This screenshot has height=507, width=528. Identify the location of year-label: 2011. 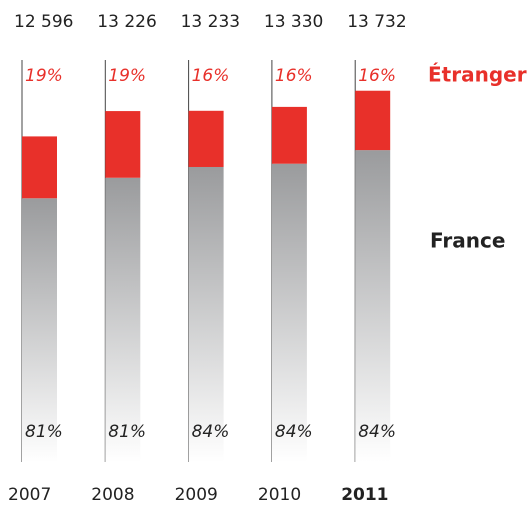
(364, 495).